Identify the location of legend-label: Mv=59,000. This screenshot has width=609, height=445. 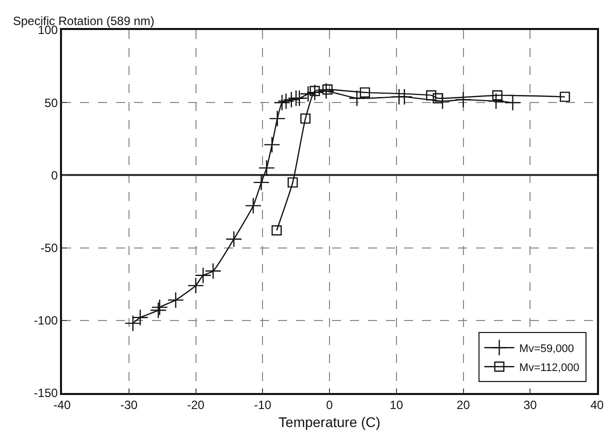
(546, 348).